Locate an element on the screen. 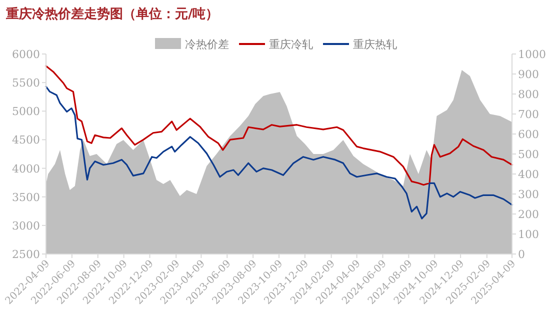 Image resolution: width=550 pixels, height=320 pixels. y-tick-label: 4000 is located at coordinates (26, 169).